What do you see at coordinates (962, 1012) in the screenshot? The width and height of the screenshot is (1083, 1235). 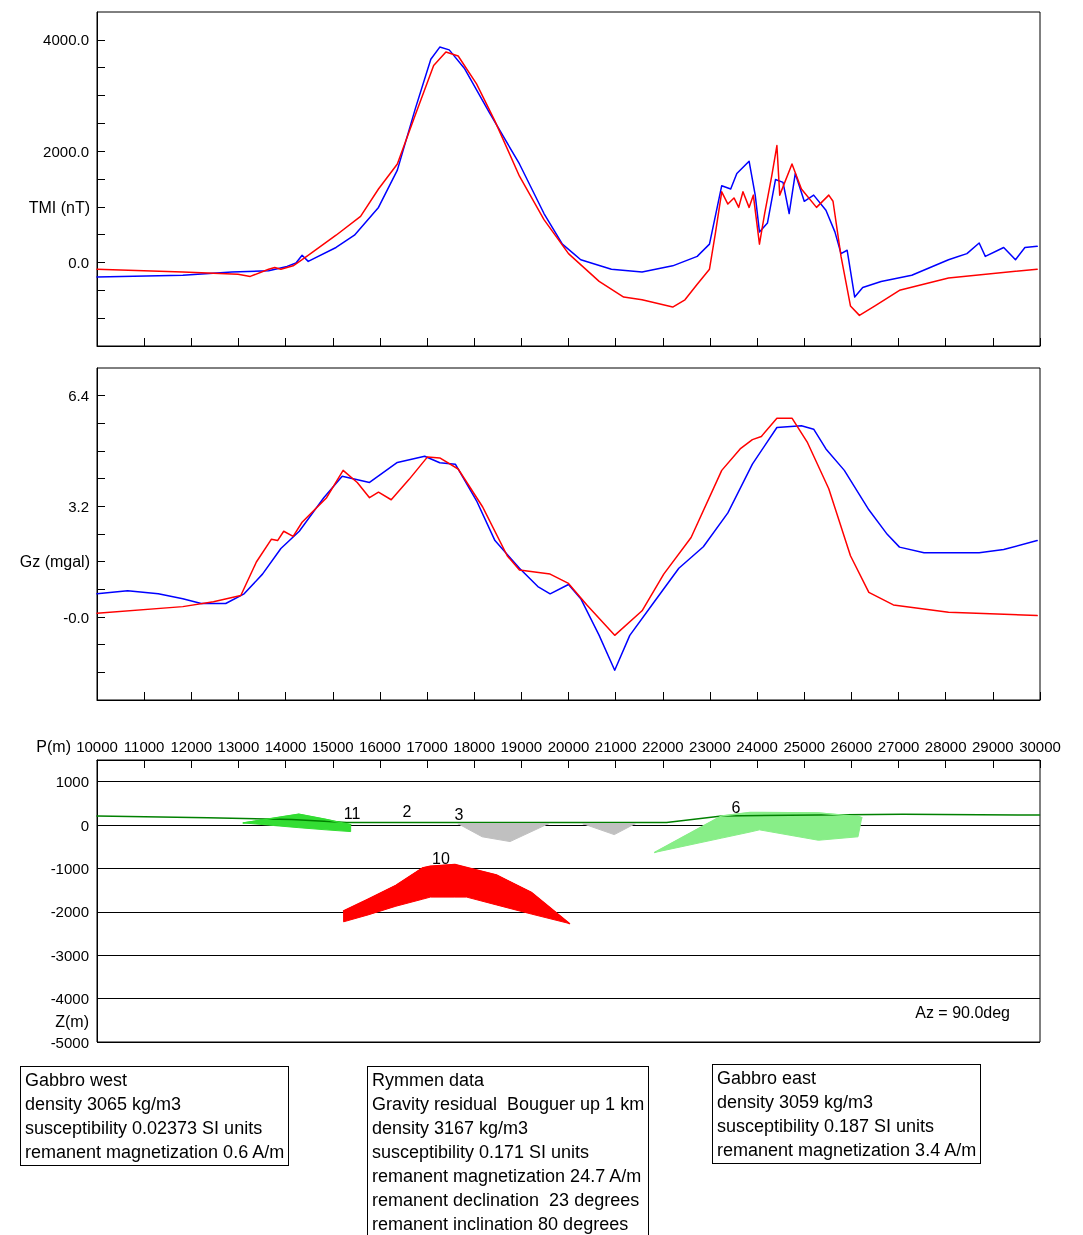 I see `annotation: Az = 90.0deg` at bounding box center [962, 1012].